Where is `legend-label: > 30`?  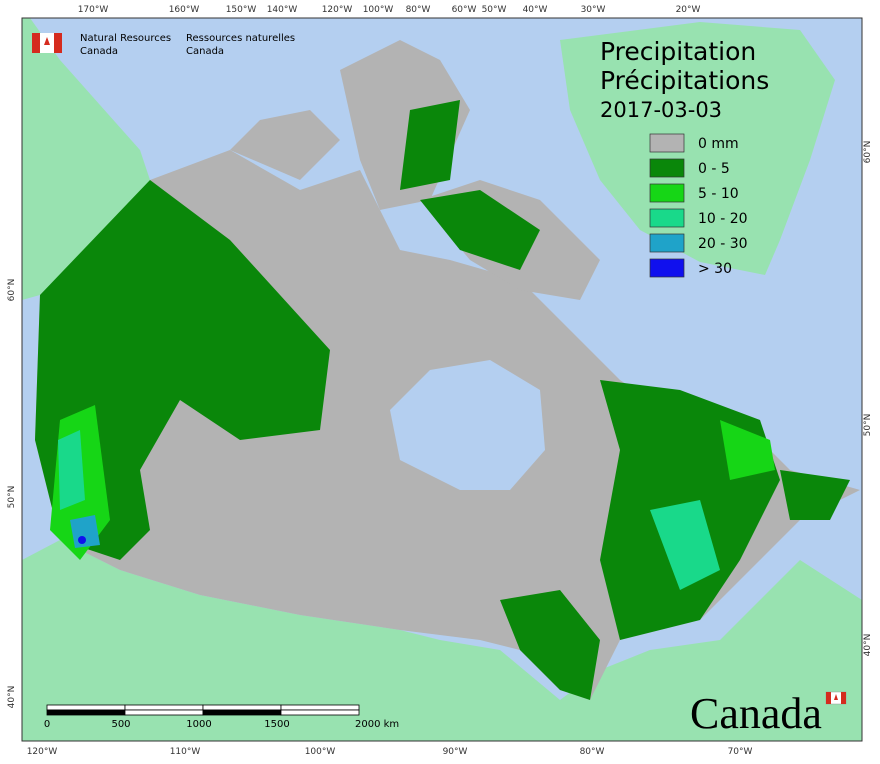
legend-label: > 30 is located at coordinates (715, 269).